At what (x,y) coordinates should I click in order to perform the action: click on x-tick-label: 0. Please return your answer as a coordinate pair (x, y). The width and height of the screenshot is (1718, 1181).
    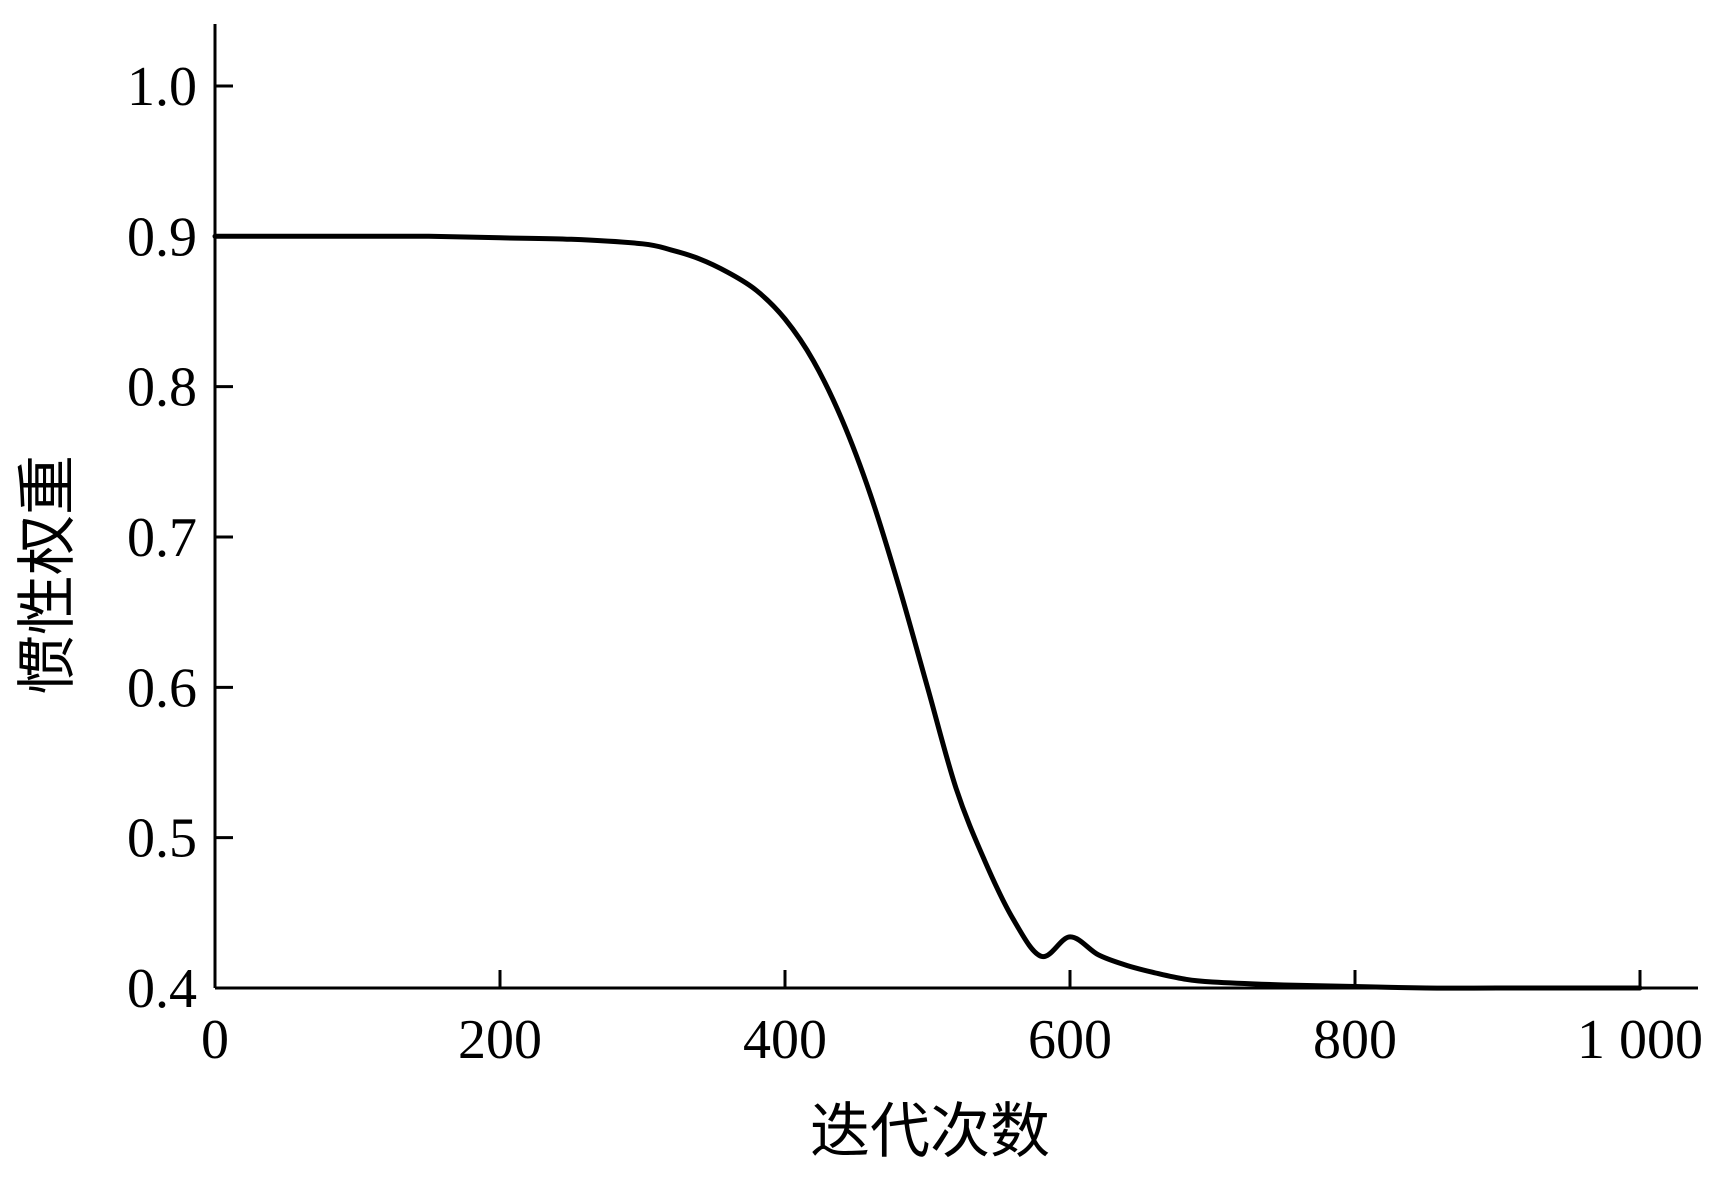
    Looking at the image, I should click on (215, 1040).